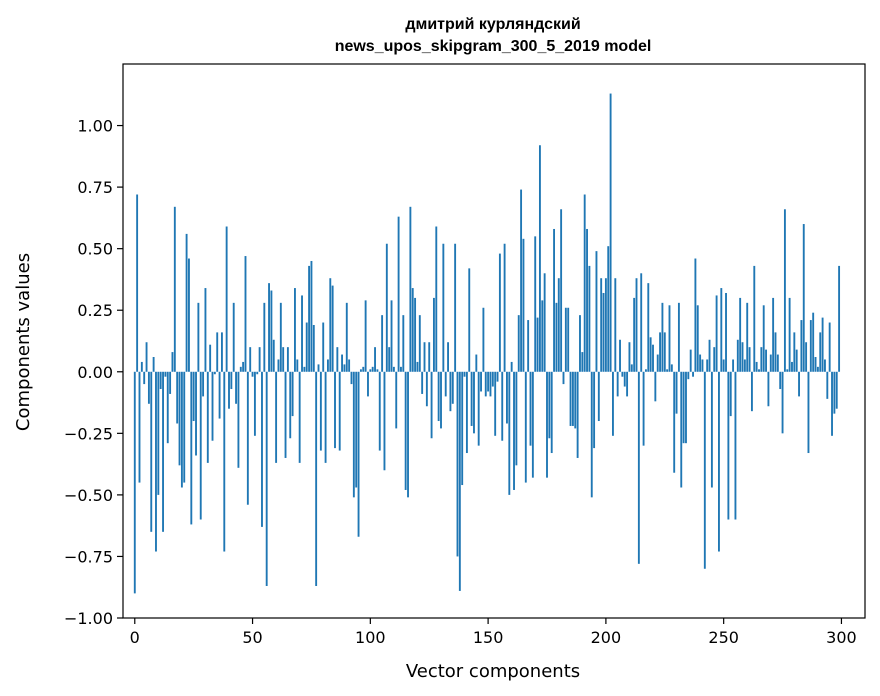 This screenshot has height=696, width=880. Describe the element at coordinates (88, 556) in the screenshot. I see `y-tick-label: −0.75` at that location.